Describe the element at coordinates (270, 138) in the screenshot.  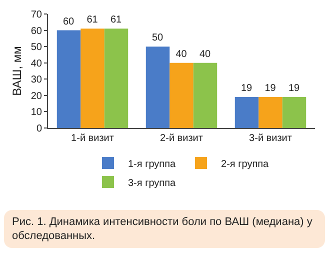
I see `x-tick-label: 3-й визит` at that location.